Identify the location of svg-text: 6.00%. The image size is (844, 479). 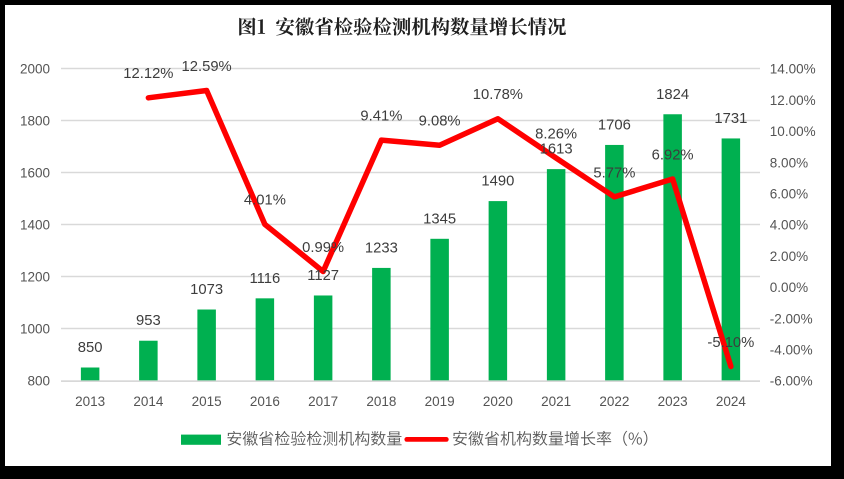
(789, 194).